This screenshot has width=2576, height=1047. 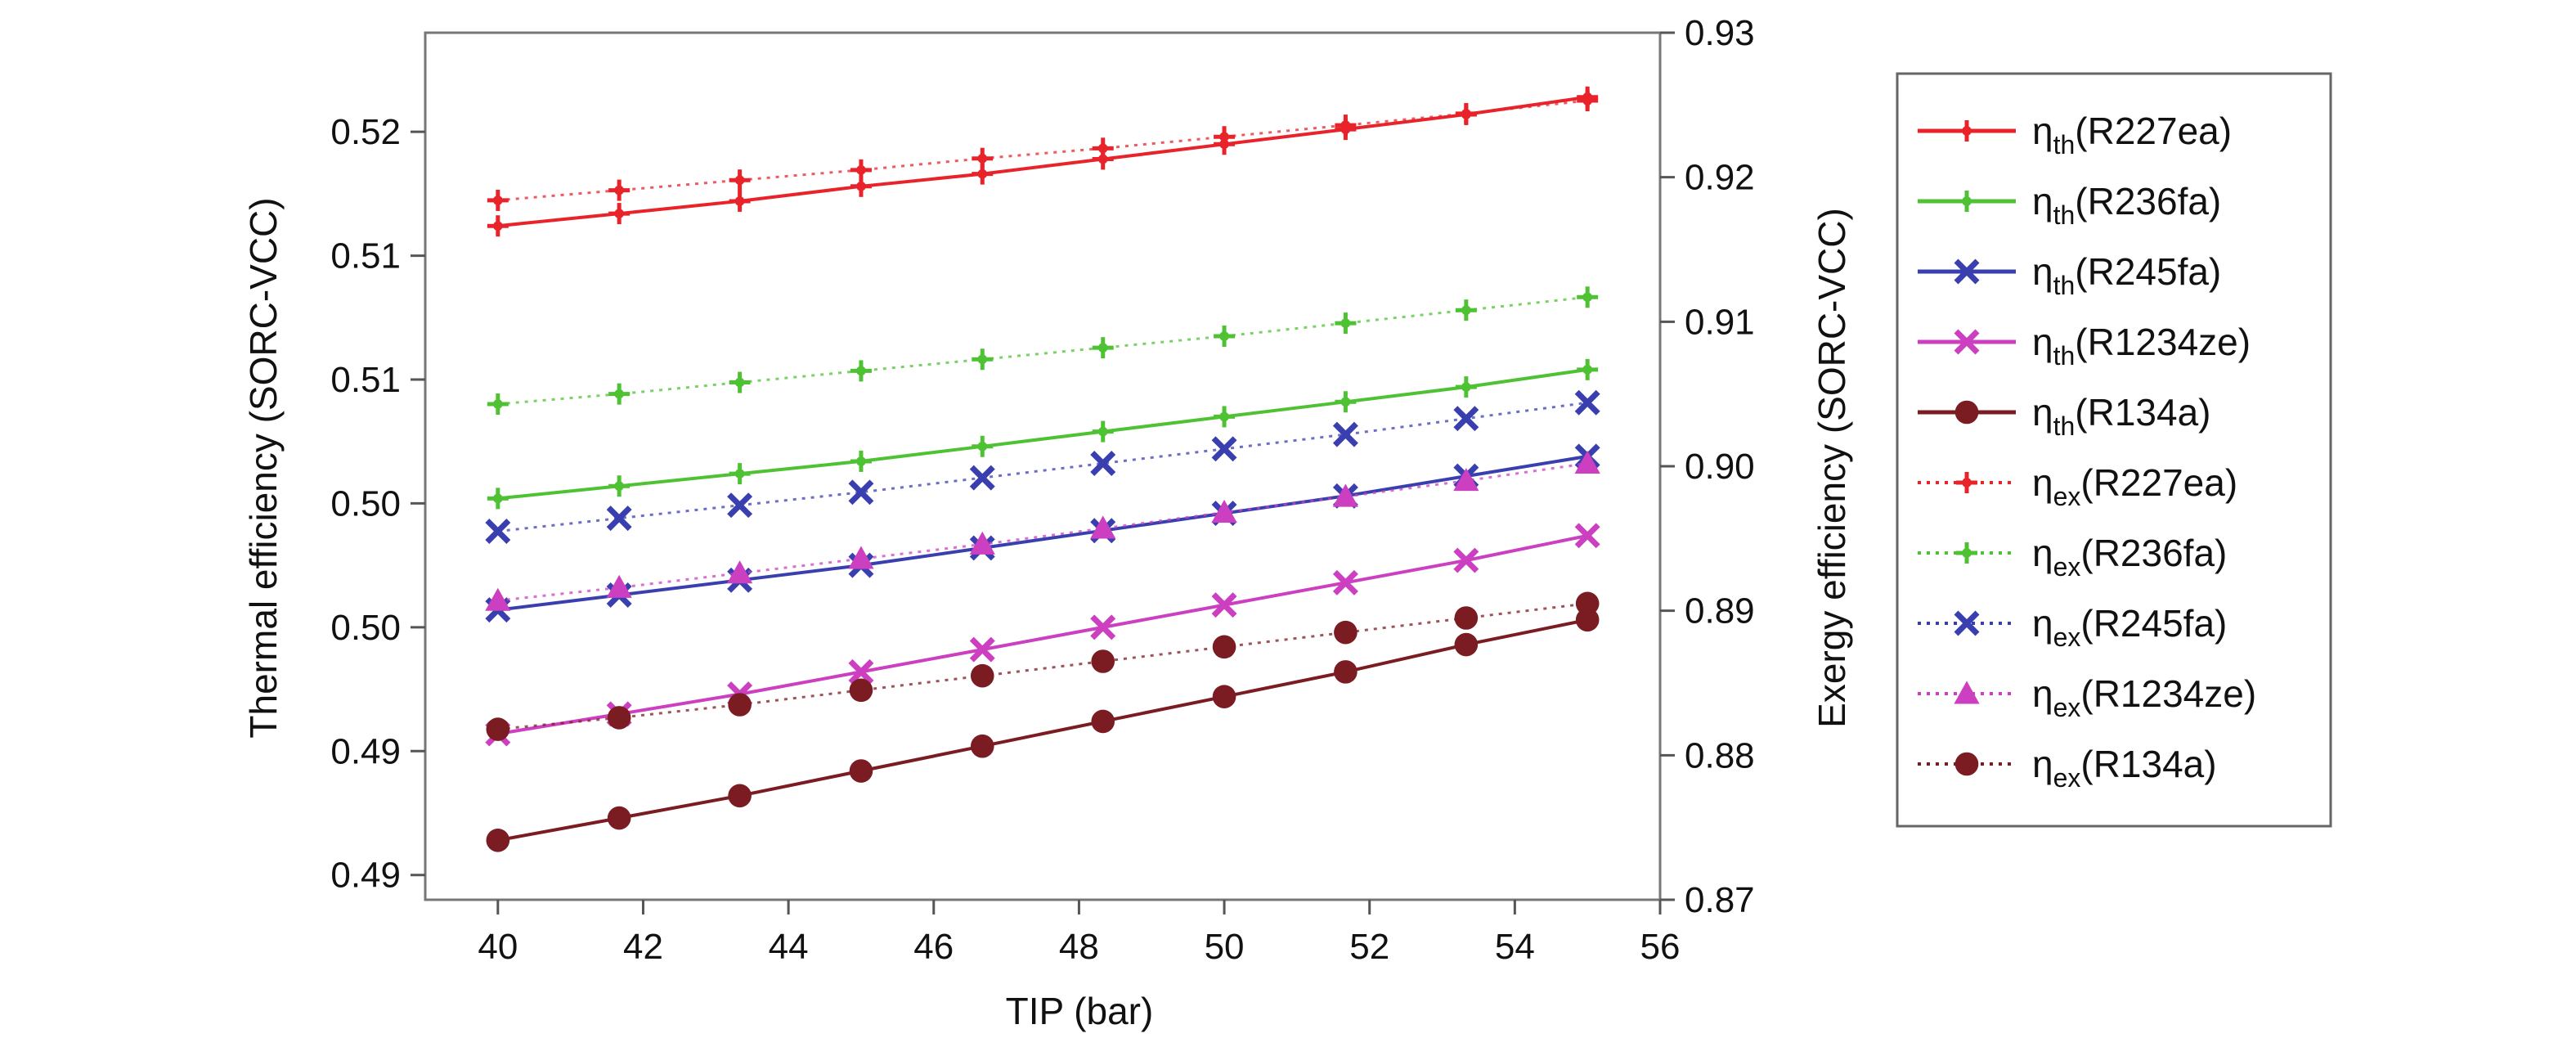 What do you see at coordinates (1043, 351) in the screenshot?
I see `series-eta-ex-r236fa` at bounding box center [1043, 351].